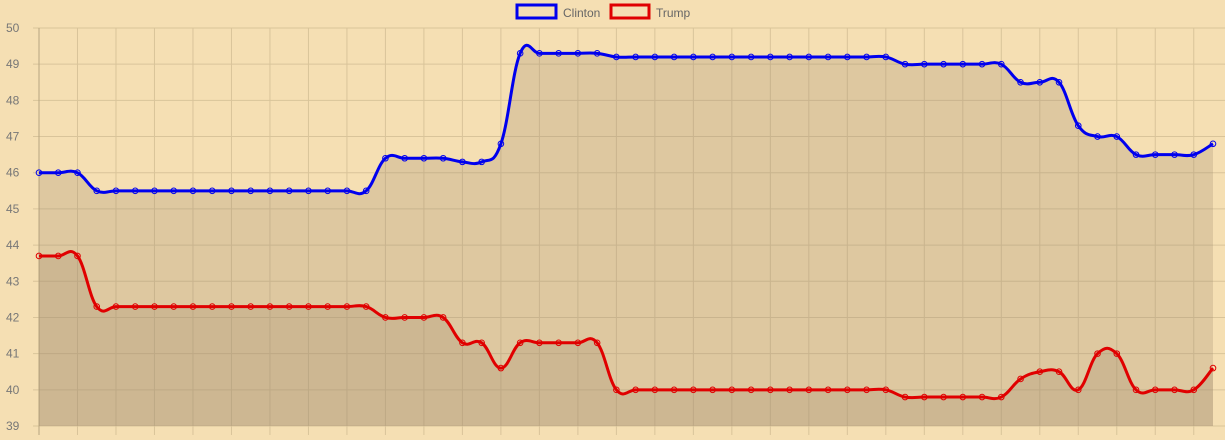 The height and width of the screenshot is (440, 1225). I want to click on legend-item-trump: Trump, so click(650, 11).